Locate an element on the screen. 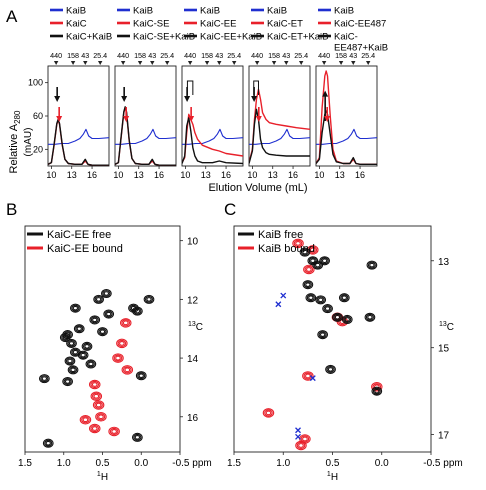  nmr-legend: KaiC-EE free KaiC-EE bound is located at coordinates (75, 242).